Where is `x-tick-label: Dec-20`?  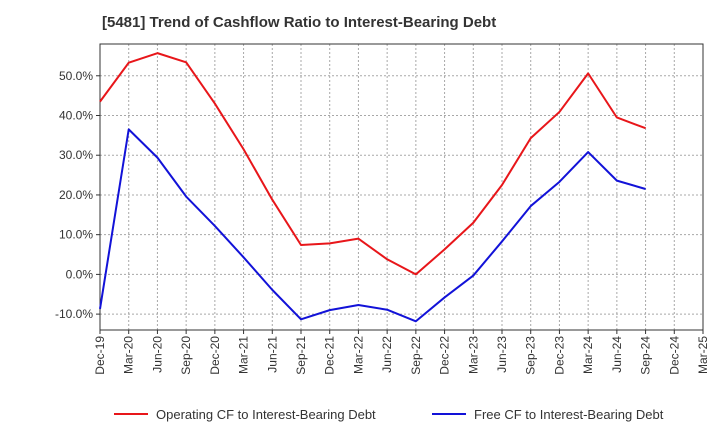 x-tick-label: Dec-20 is located at coordinates (215, 355).